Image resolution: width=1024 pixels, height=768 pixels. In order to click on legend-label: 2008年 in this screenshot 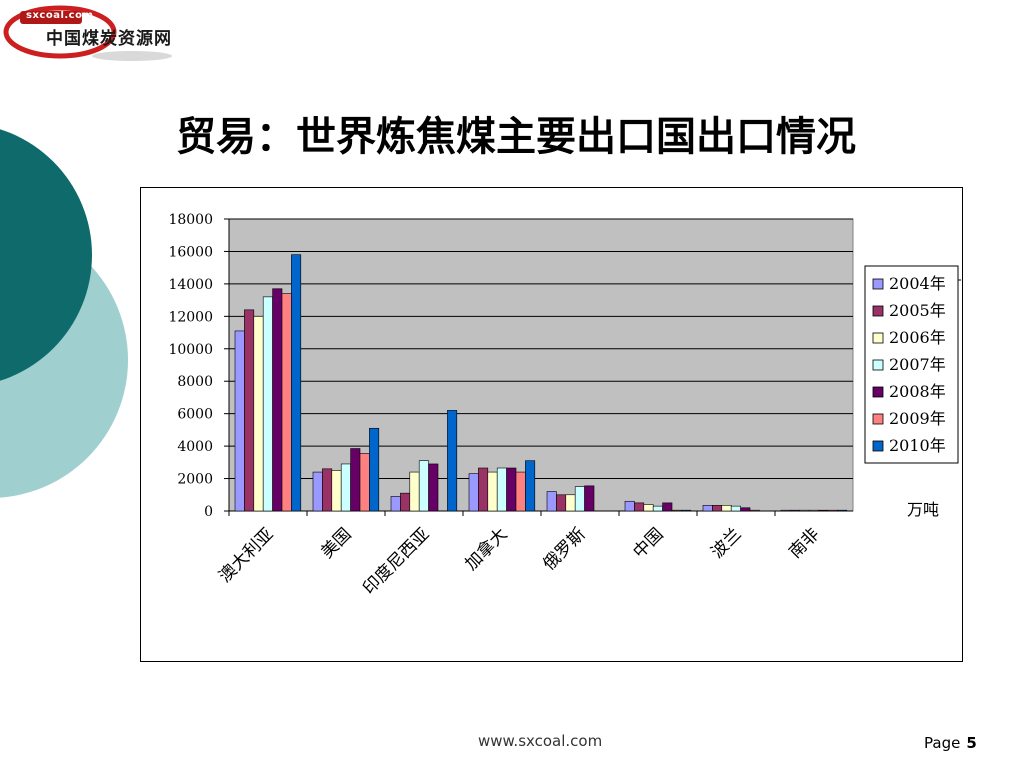, I will do `click(917, 391)`.